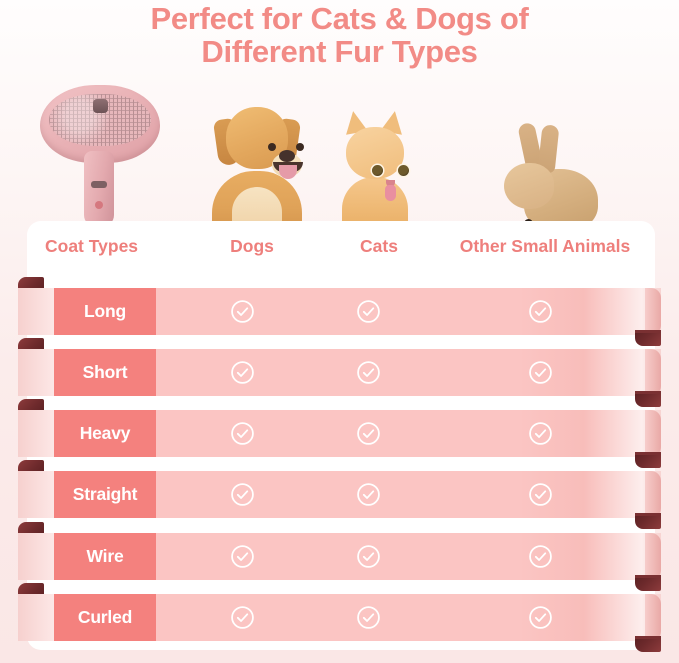 The image size is (679, 663). I want to click on row-label-text: Straight, so click(105, 494).